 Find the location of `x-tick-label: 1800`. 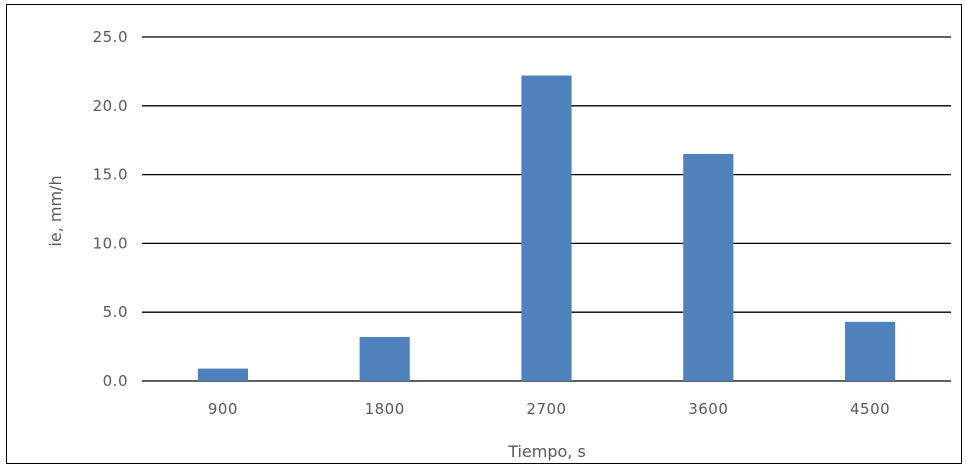

x-tick-label: 1800 is located at coordinates (385, 409).